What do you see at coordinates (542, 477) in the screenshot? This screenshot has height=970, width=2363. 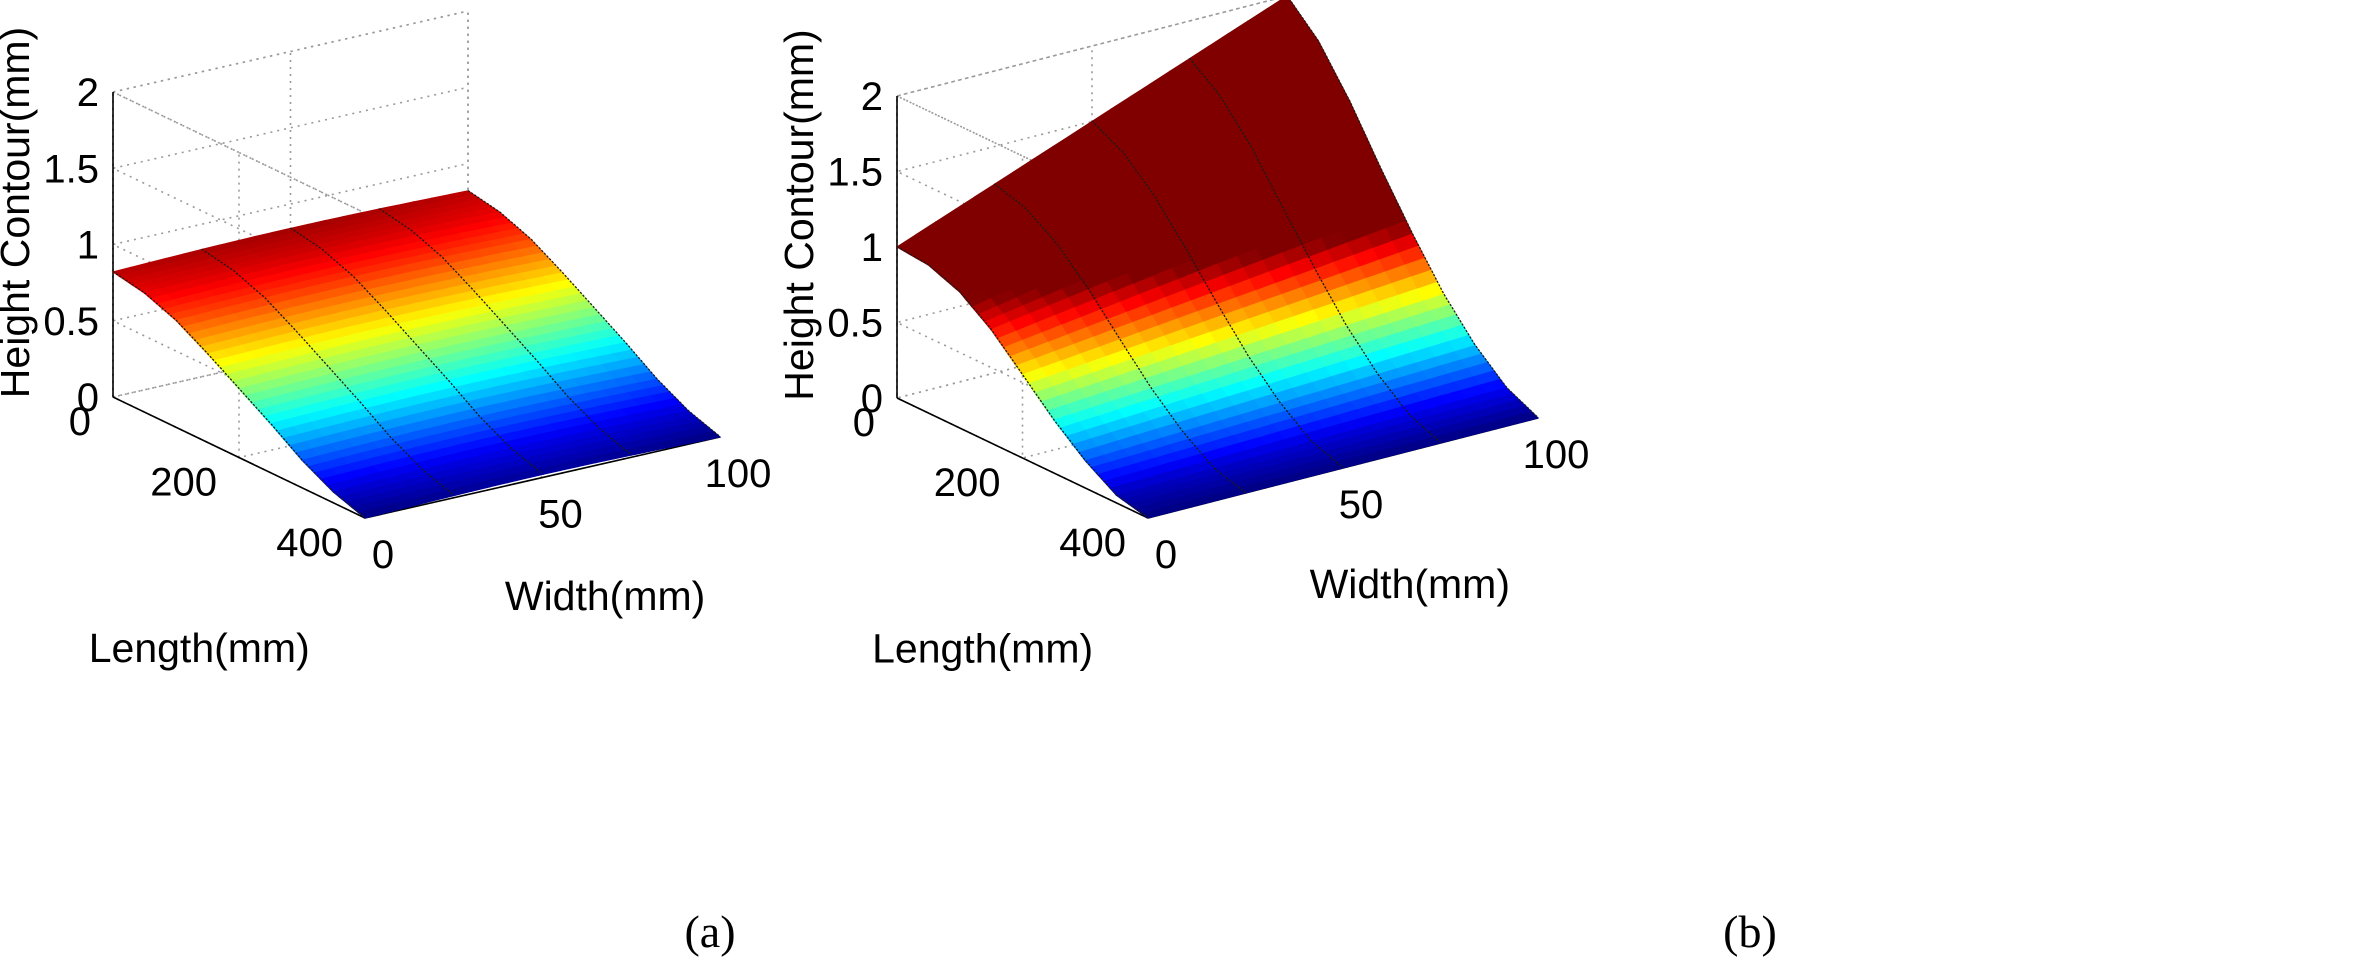 I see `x-axis-line` at bounding box center [542, 477].